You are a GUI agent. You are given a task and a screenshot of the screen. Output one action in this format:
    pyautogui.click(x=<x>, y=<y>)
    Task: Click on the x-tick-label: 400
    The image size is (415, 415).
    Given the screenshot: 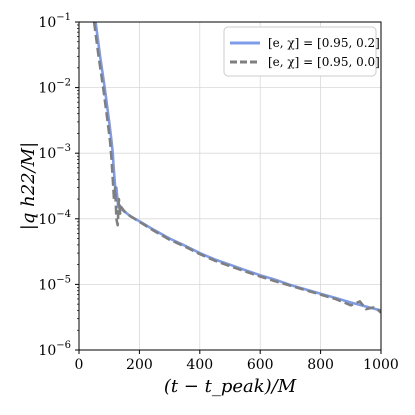 What is the action you would take?
    pyautogui.click(x=199, y=365)
    